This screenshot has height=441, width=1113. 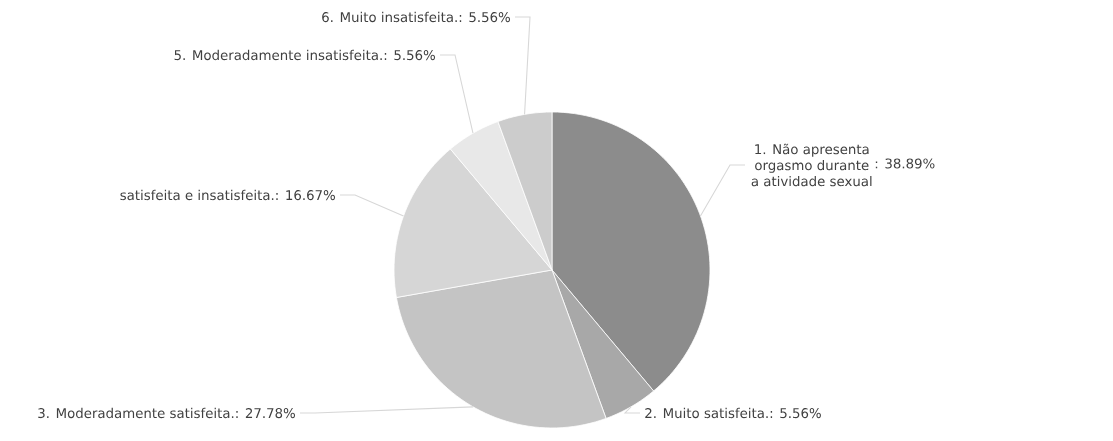 I want to click on data-label: : 38.89%, so click(x=905, y=163).